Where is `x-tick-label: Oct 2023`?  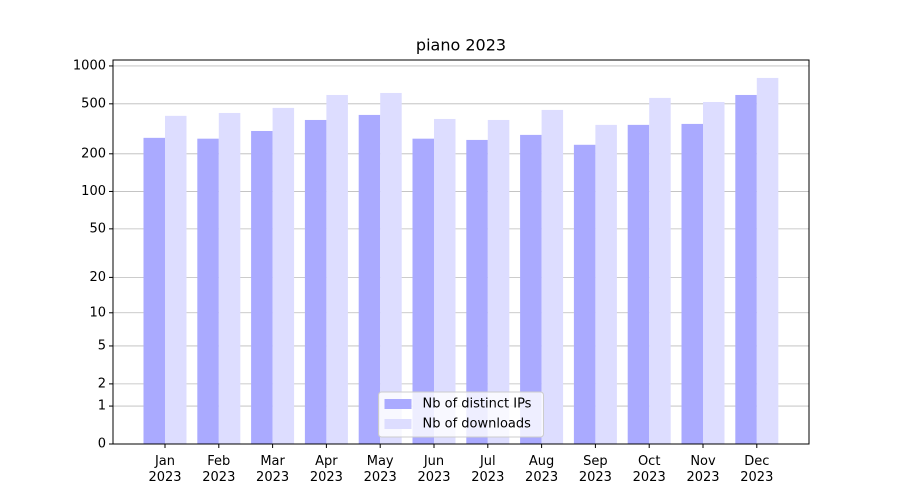 x-tick-label: Oct 2023 is located at coordinates (649, 469).